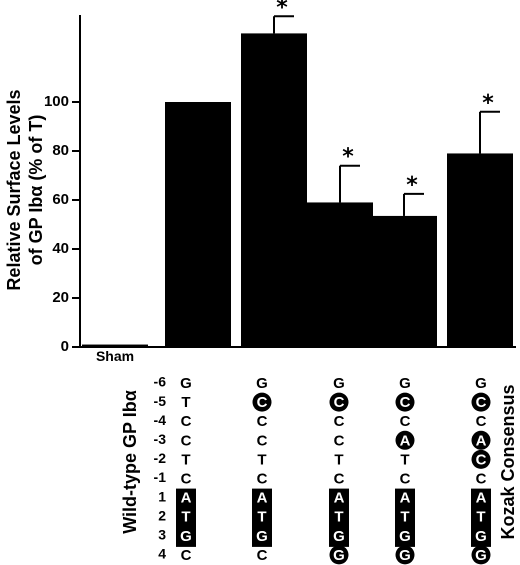 Image resolution: width=520 pixels, height=565 pixels. What do you see at coordinates (162, 535) in the screenshot?
I see `position-label: 3` at bounding box center [162, 535].